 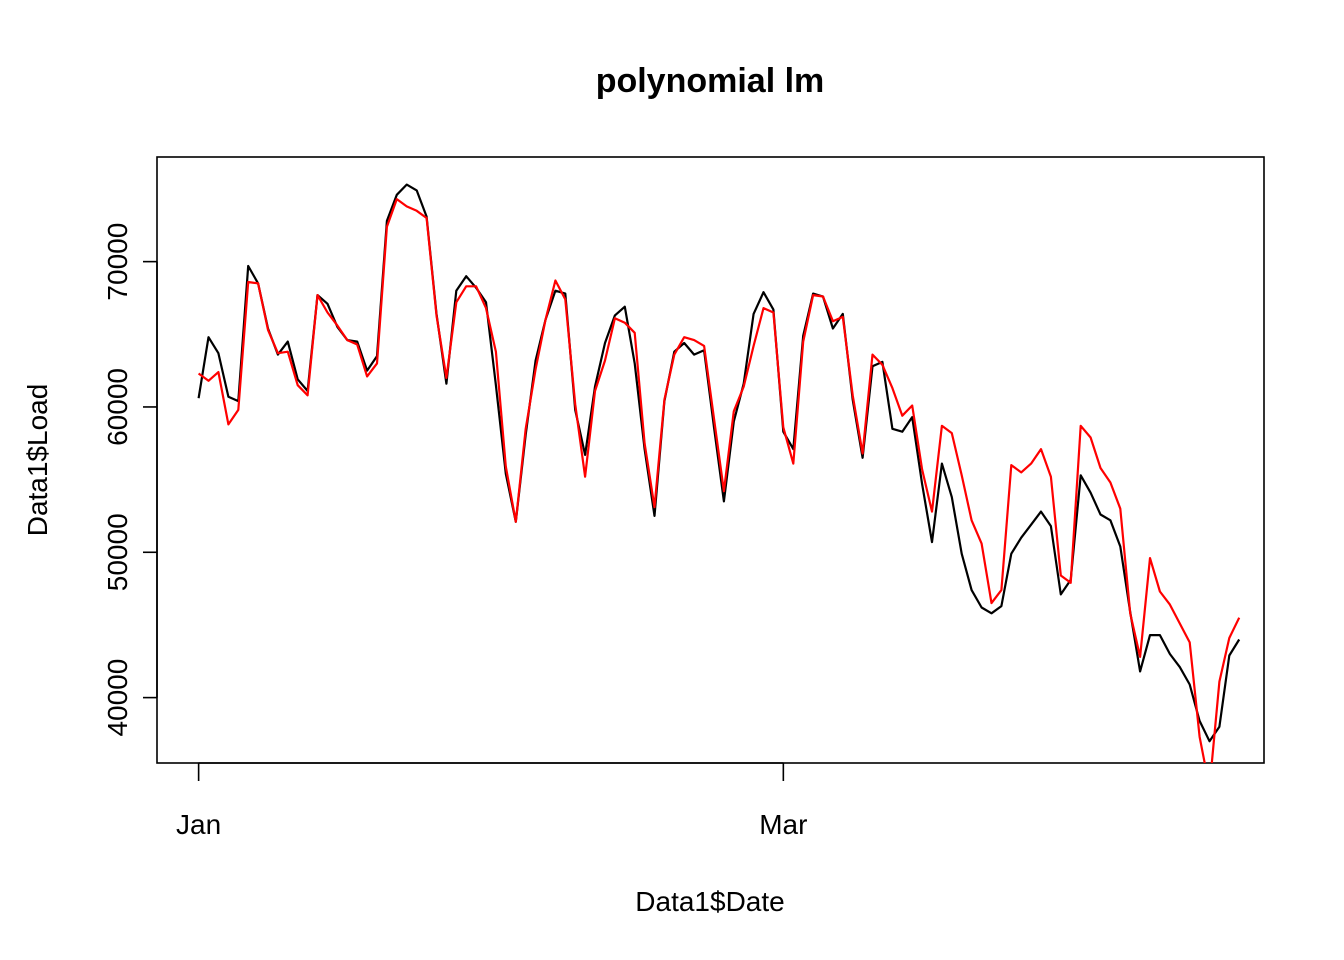 I want to click on y-tick-label: 70000, so click(x=117, y=262).